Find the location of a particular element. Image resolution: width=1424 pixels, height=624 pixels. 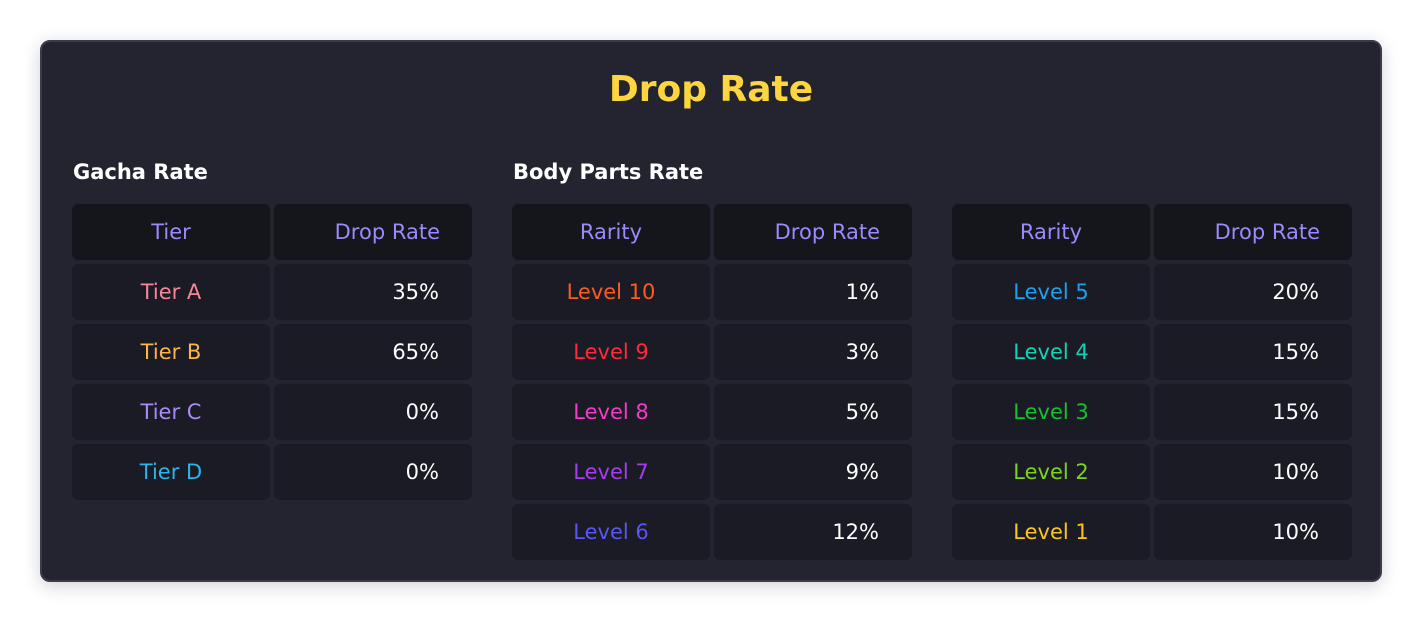

tier-label: Tier D is located at coordinates (171, 472).